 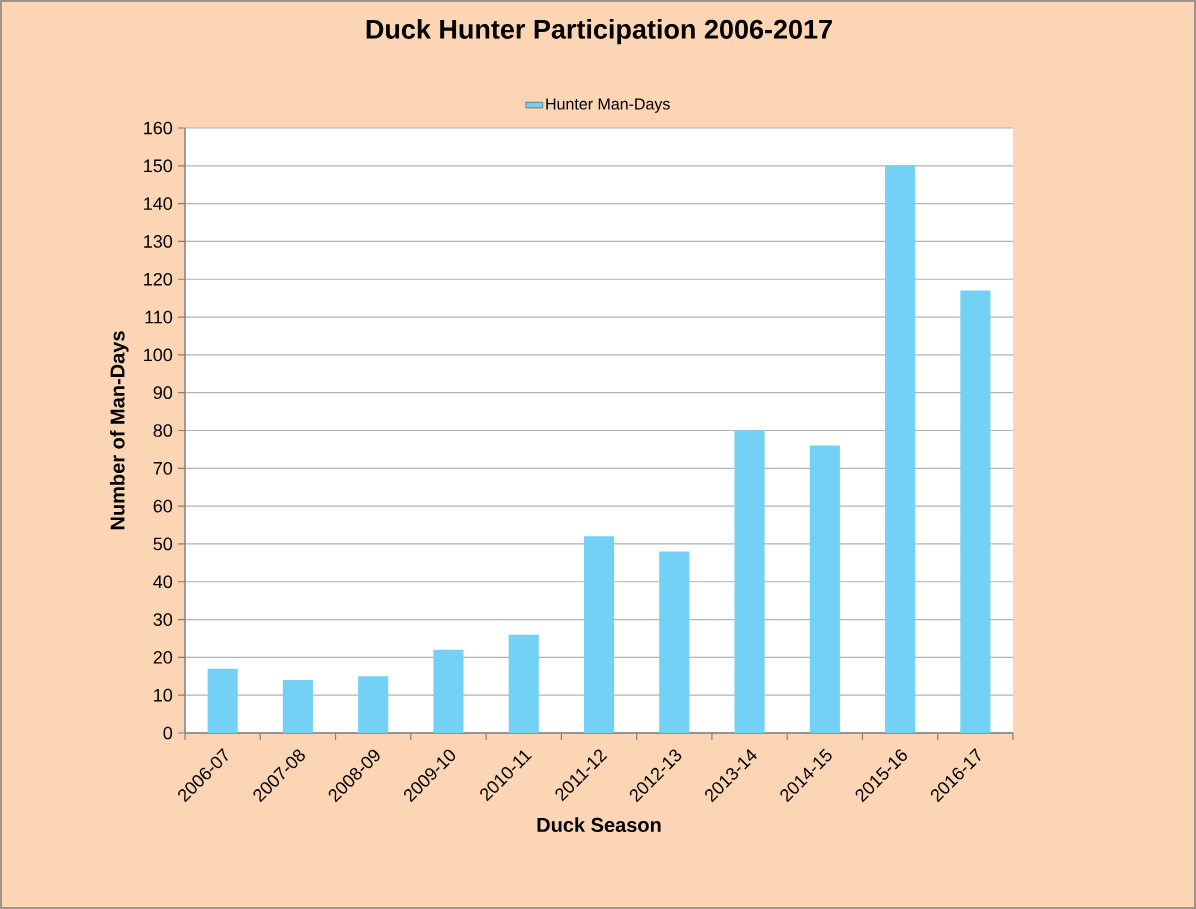 I want to click on y-axis-title: Number of Man-Days, so click(x=119, y=430).